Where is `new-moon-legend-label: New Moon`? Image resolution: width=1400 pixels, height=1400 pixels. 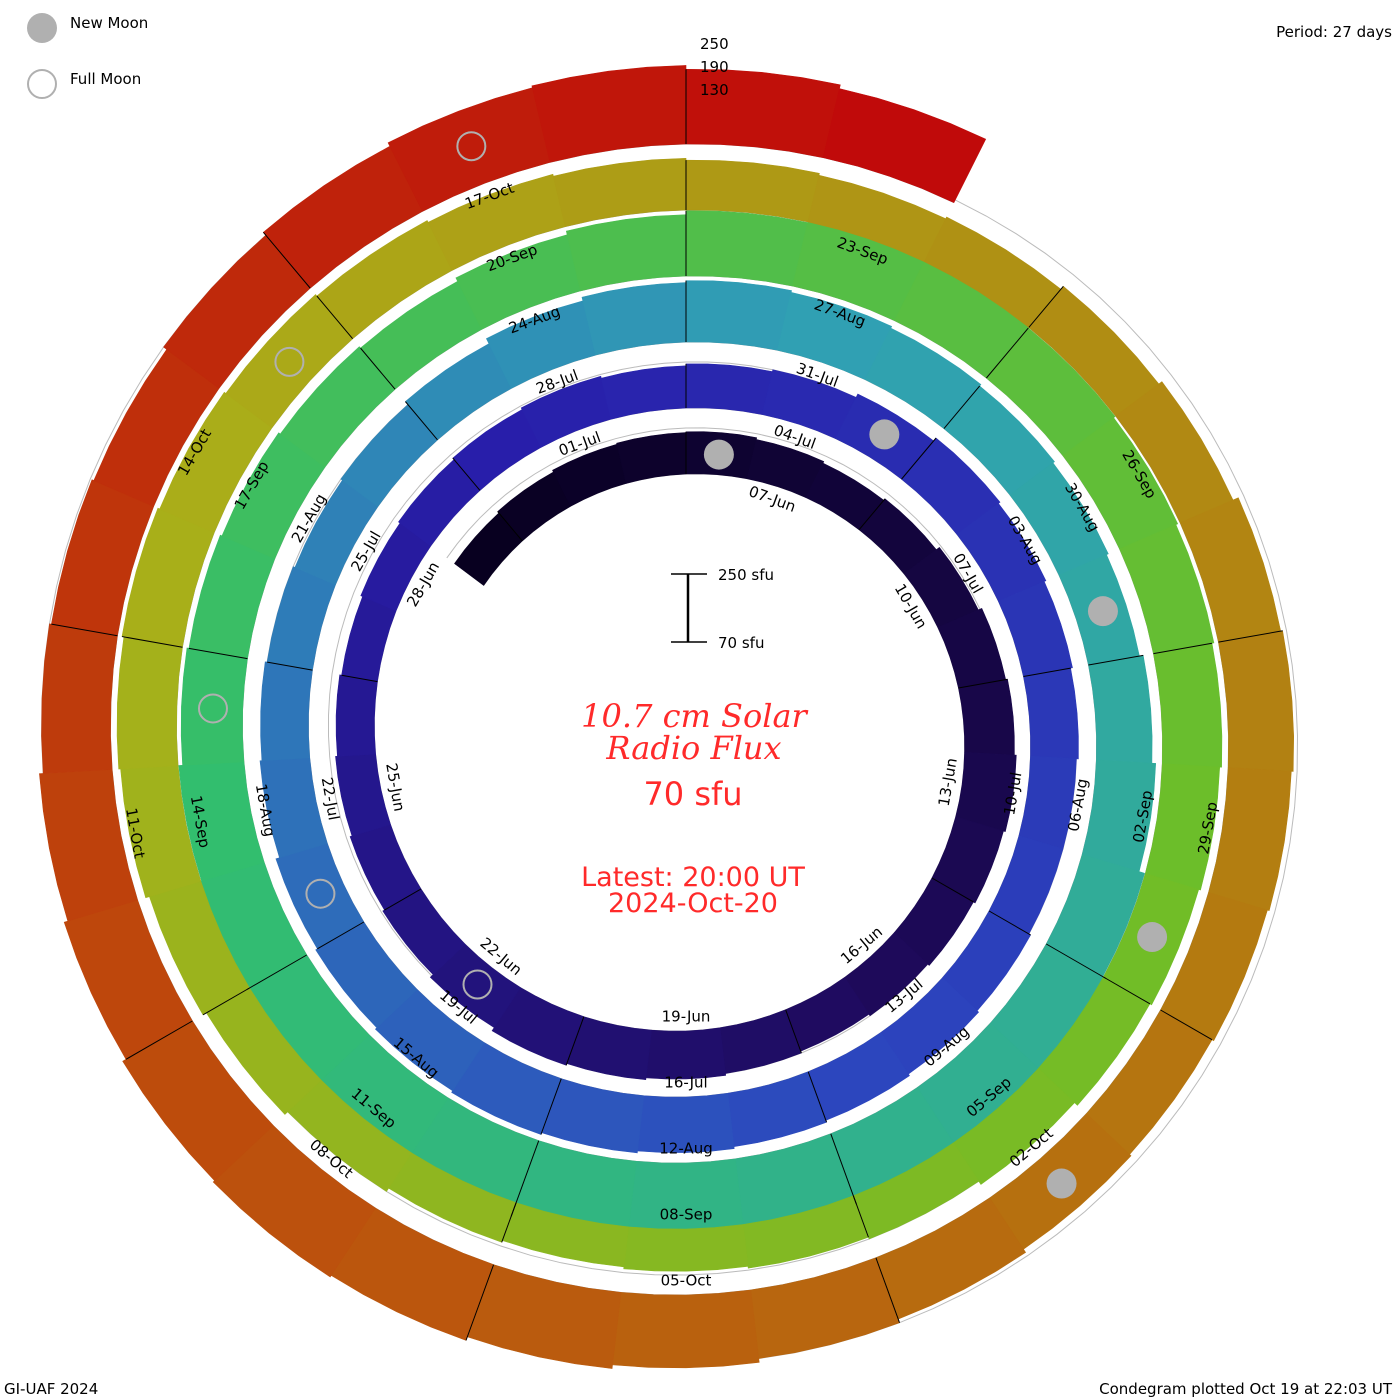 new-moon-legend-label: New Moon is located at coordinates (109, 23).